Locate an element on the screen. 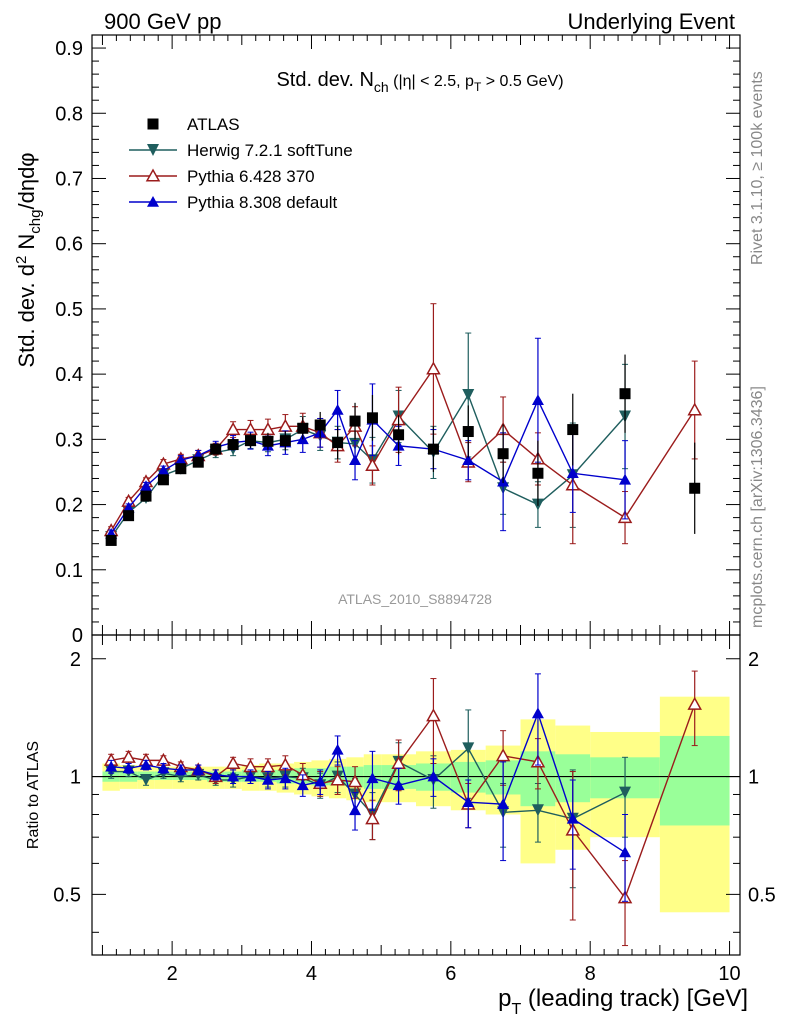 Image resolution: width=786 pixels, height=1024 pixels. legend-label: Herwig 7.2.1 softTune is located at coordinates (270, 150).